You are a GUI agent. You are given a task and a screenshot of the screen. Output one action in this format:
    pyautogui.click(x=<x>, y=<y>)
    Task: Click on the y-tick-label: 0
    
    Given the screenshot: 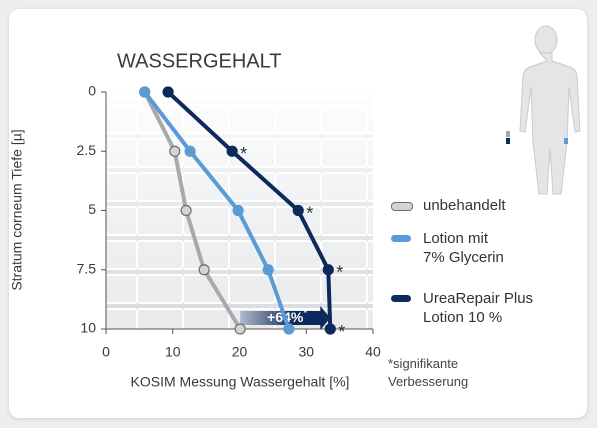 What is the action you would take?
    pyautogui.click(x=92, y=91)
    